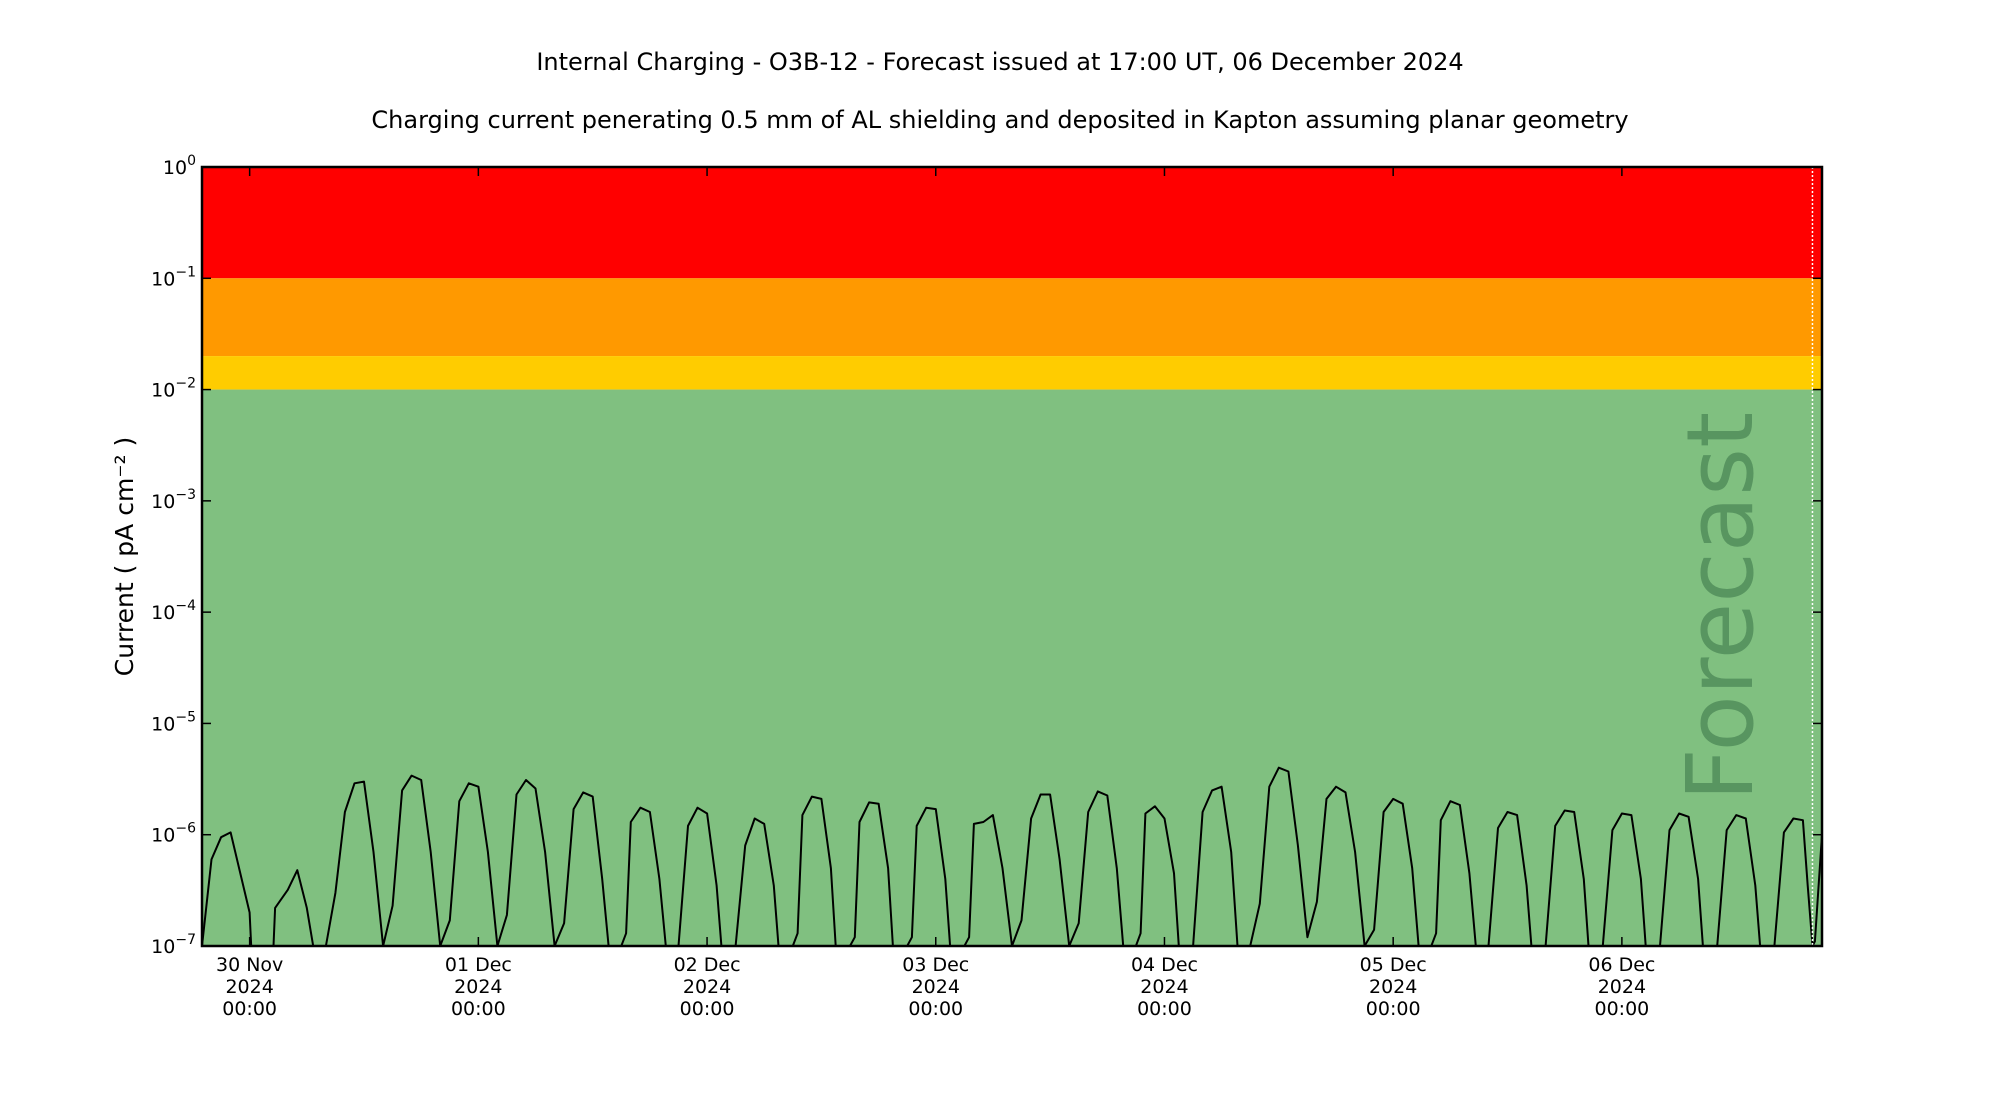 The image size is (2000, 1100). Describe the element at coordinates (173, 834) in the screenshot. I see `y-tick-label-6: 10⁻⁶` at that location.